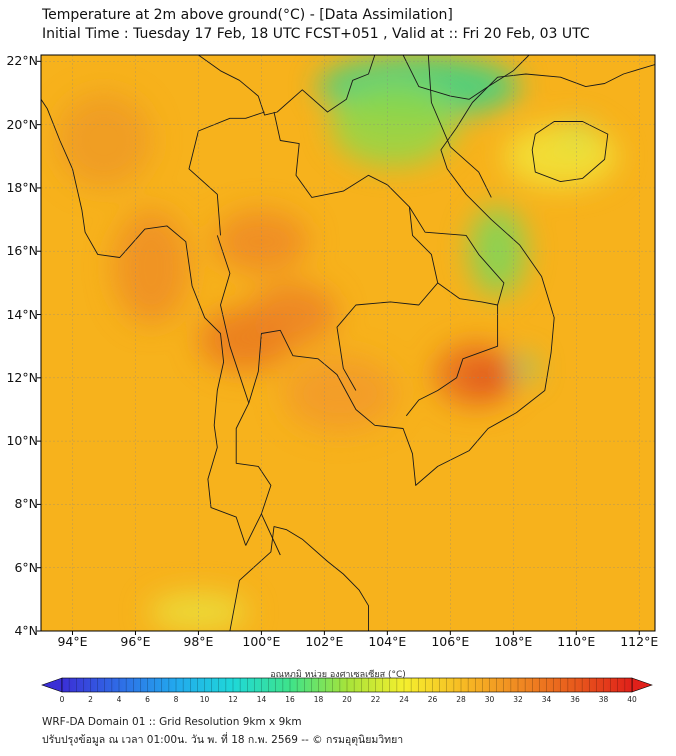  I want to click on lat-tick-label: 22°N, so click(22, 61).